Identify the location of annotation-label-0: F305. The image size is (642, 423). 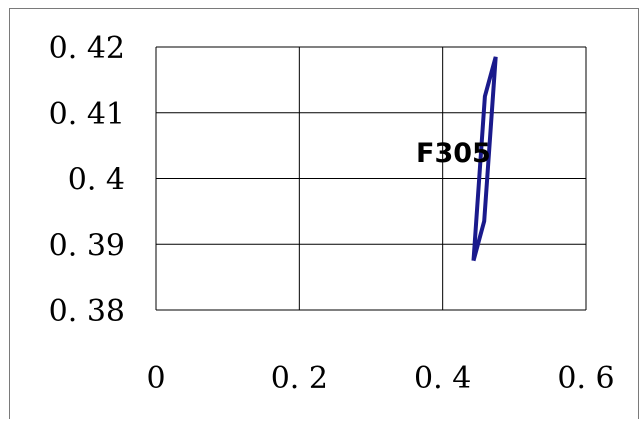
(453, 153).